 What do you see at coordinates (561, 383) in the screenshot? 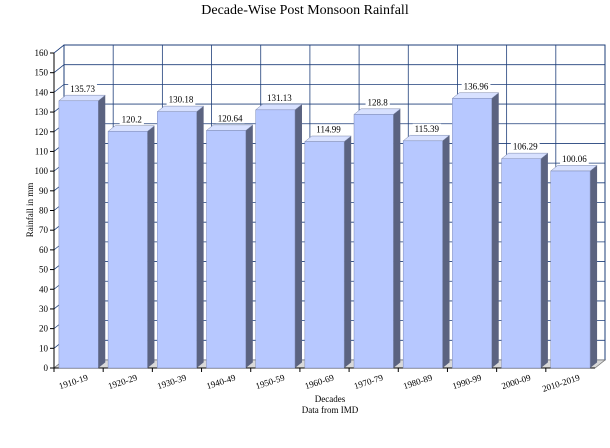
I see `x-tick-label: 2010-2019` at bounding box center [561, 383].